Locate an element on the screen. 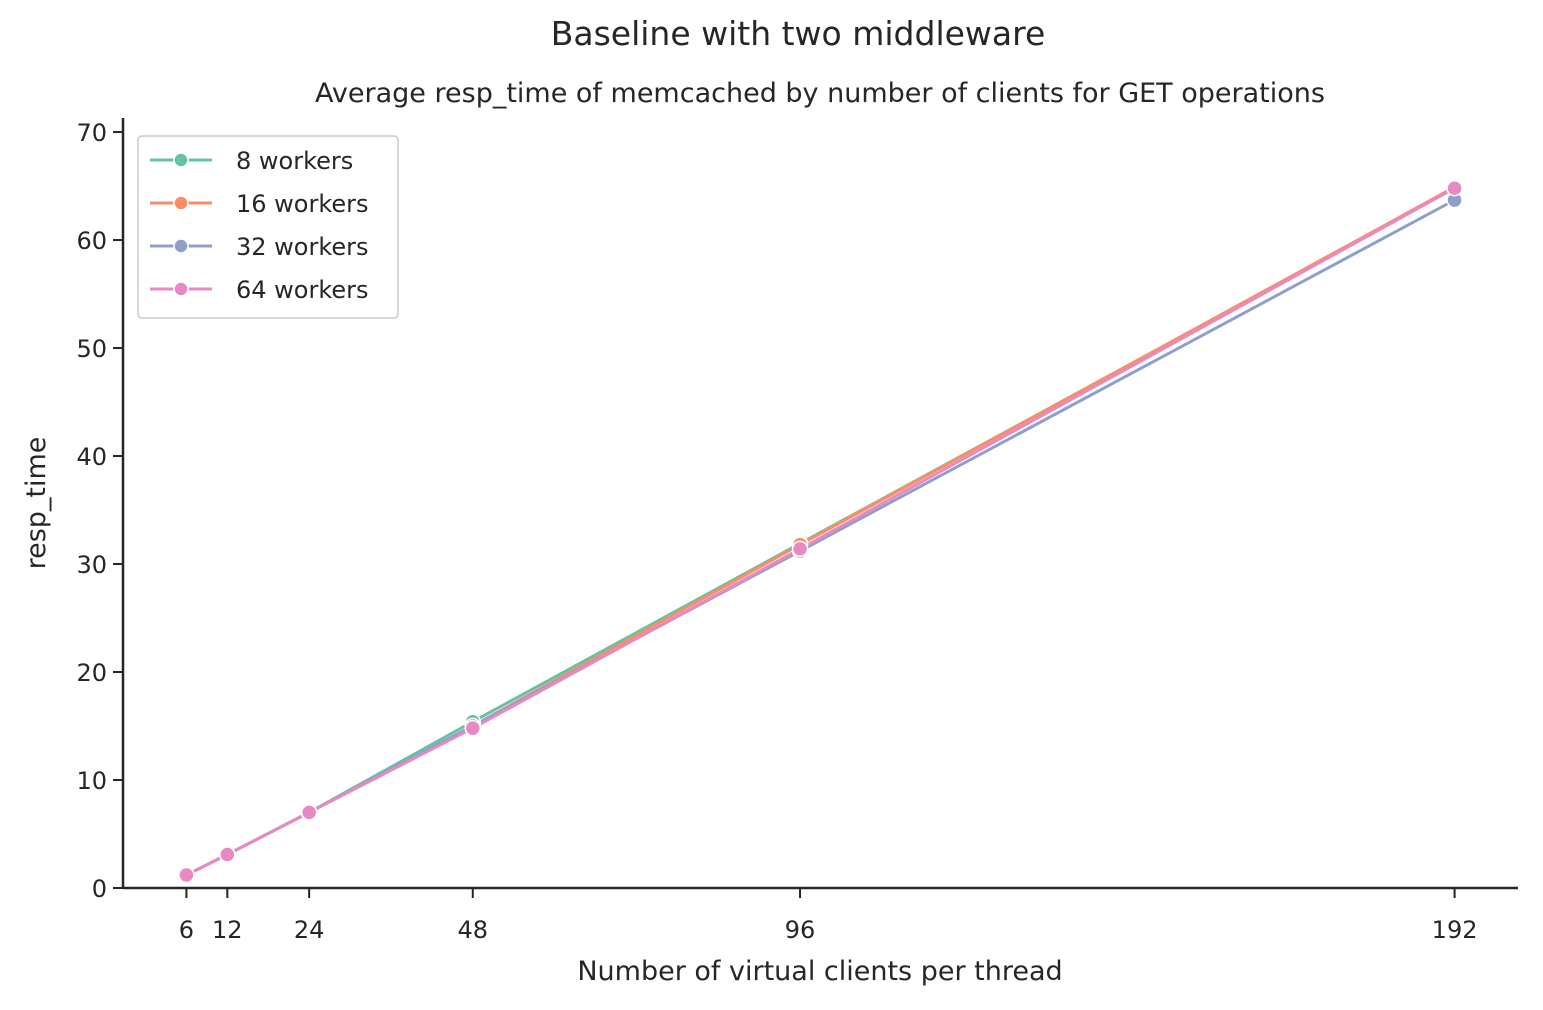 Image resolution: width=1543 pixels, height=1010 pixels. legend-label: 8 workers is located at coordinates (294, 161).